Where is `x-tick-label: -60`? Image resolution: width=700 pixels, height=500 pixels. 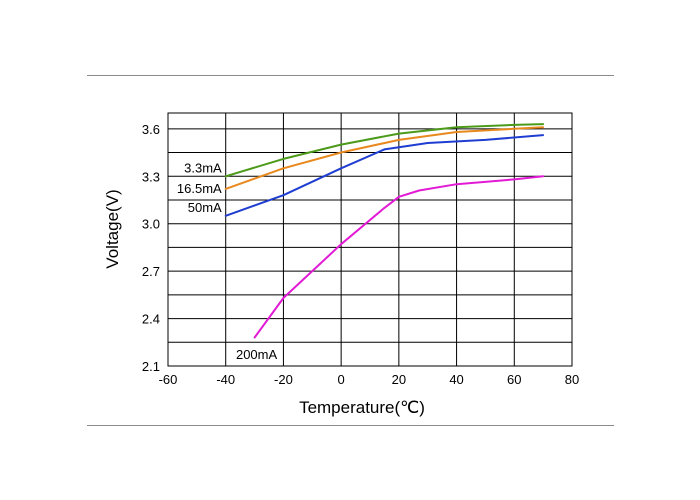
x-tick-label: -60 is located at coordinates (168, 379).